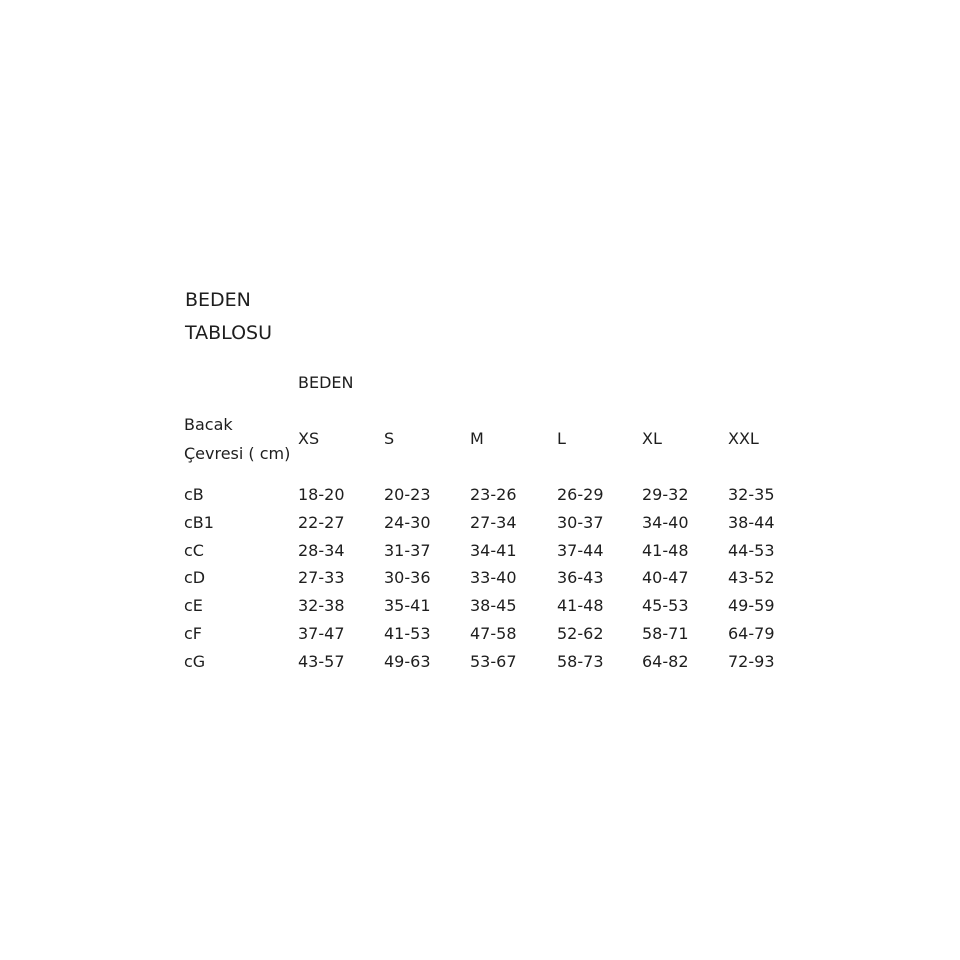  What do you see at coordinates (751, 661) in the screenshot?
I see `table-cell: 72-93` at bounding box center [751, 661].